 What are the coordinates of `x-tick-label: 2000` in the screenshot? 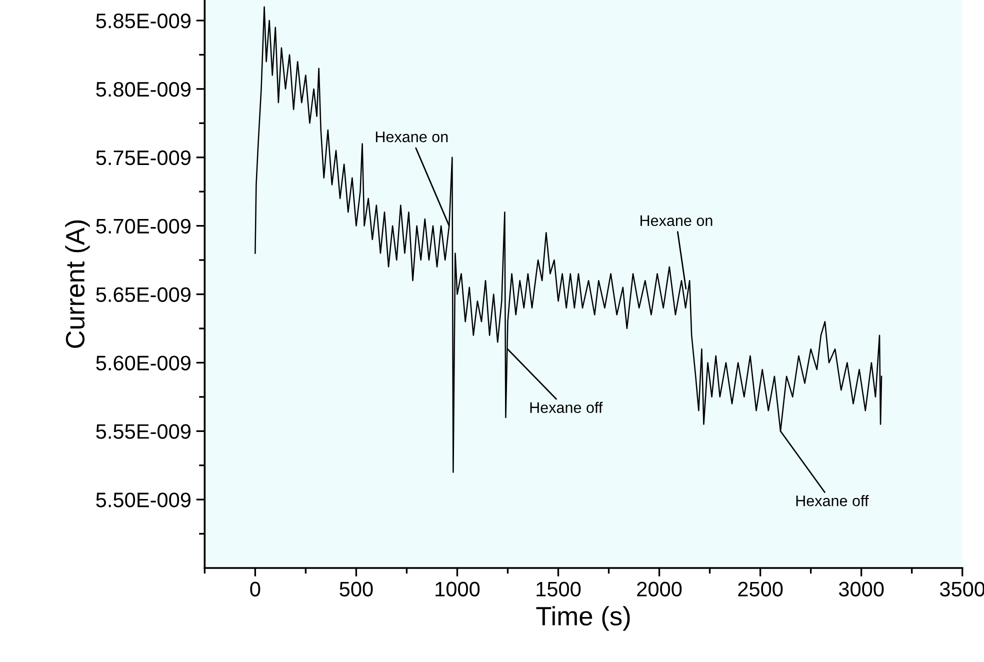 It's located at (659, 589).